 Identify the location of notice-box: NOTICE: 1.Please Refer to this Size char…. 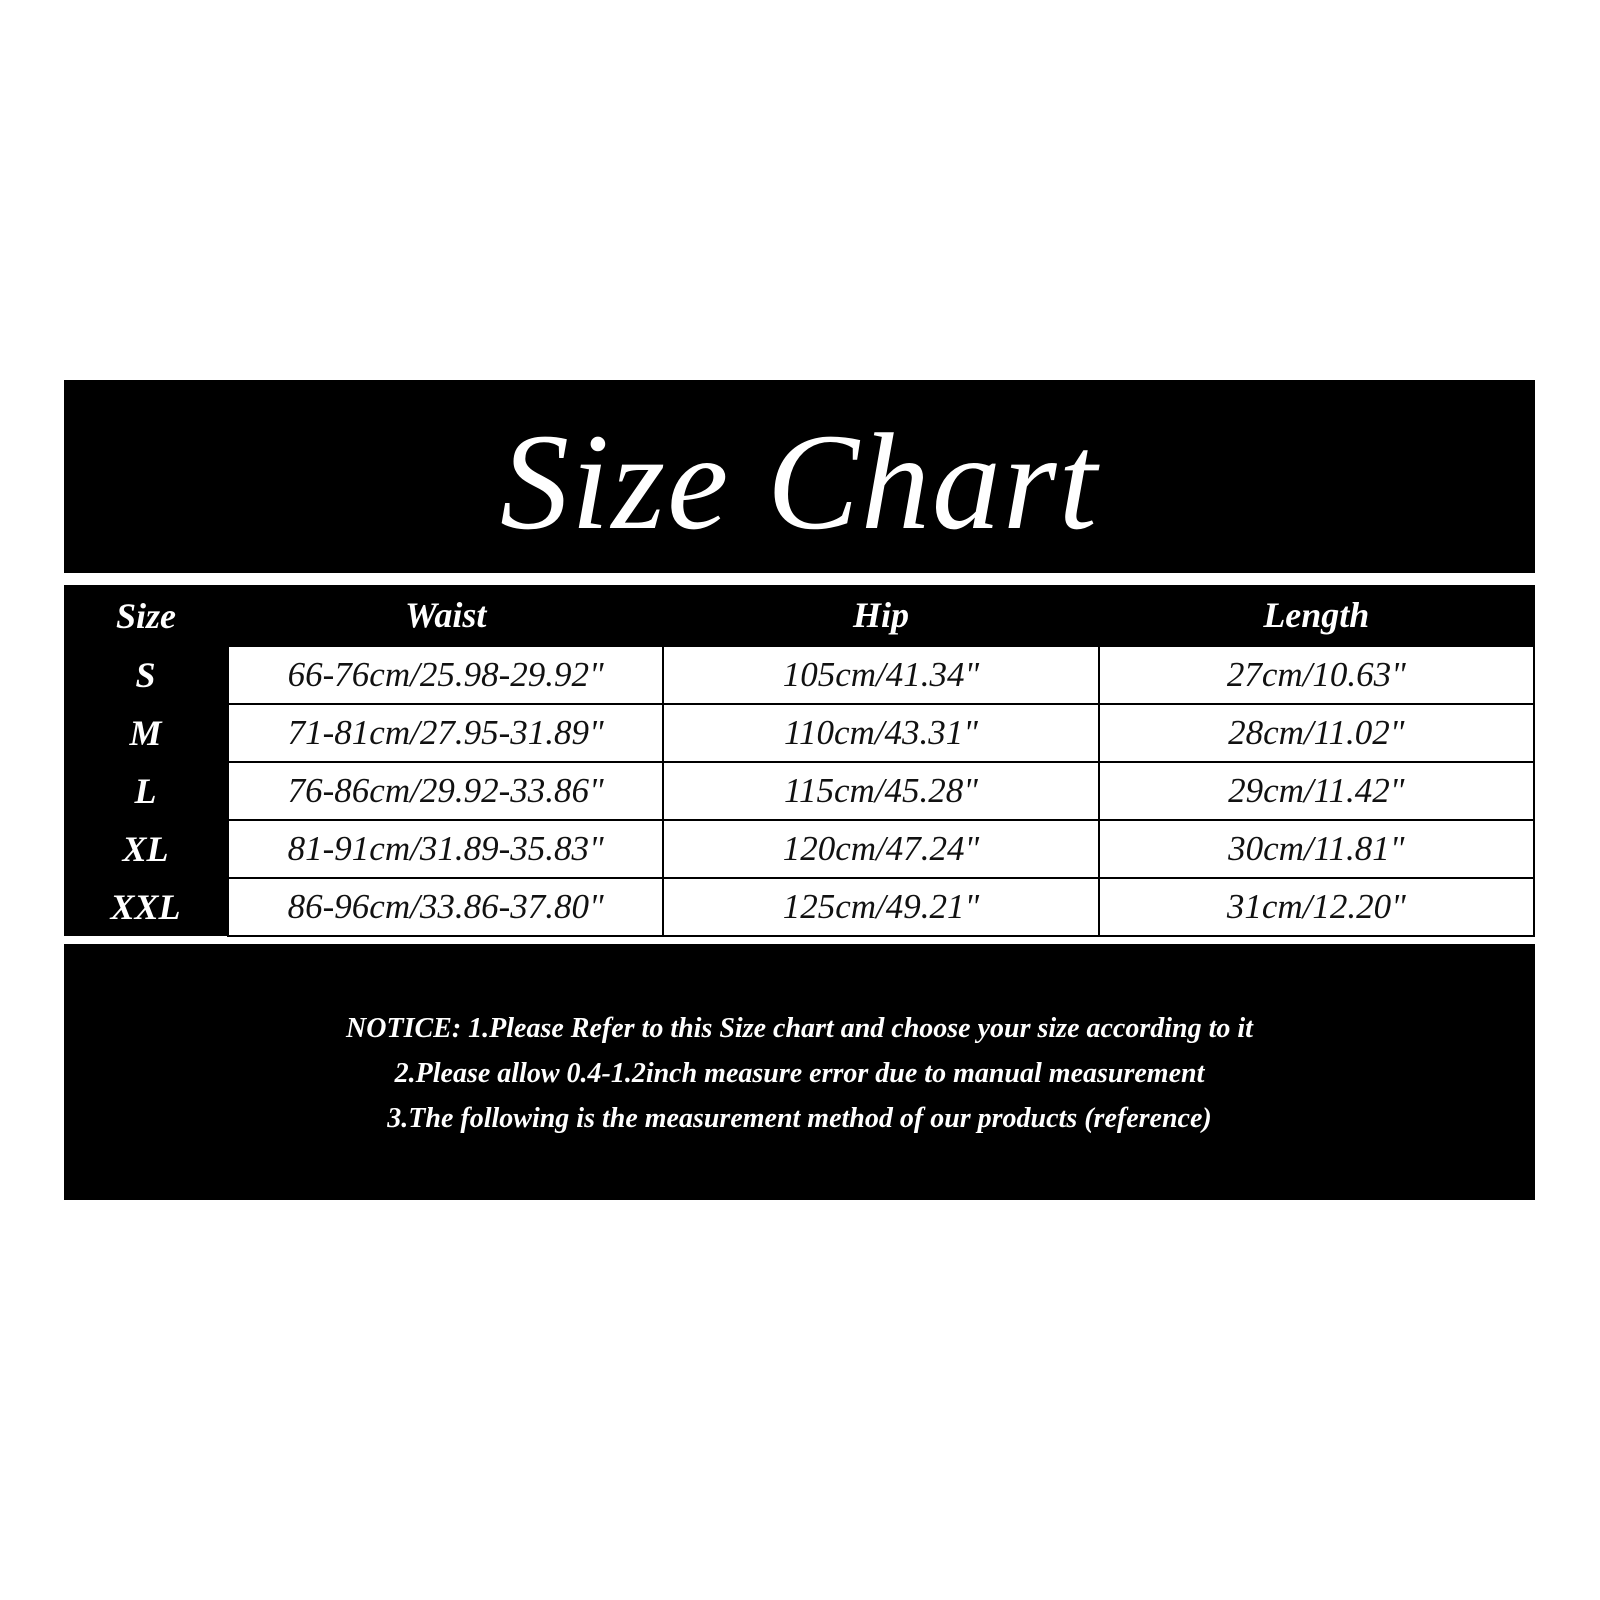
(799, 1072).